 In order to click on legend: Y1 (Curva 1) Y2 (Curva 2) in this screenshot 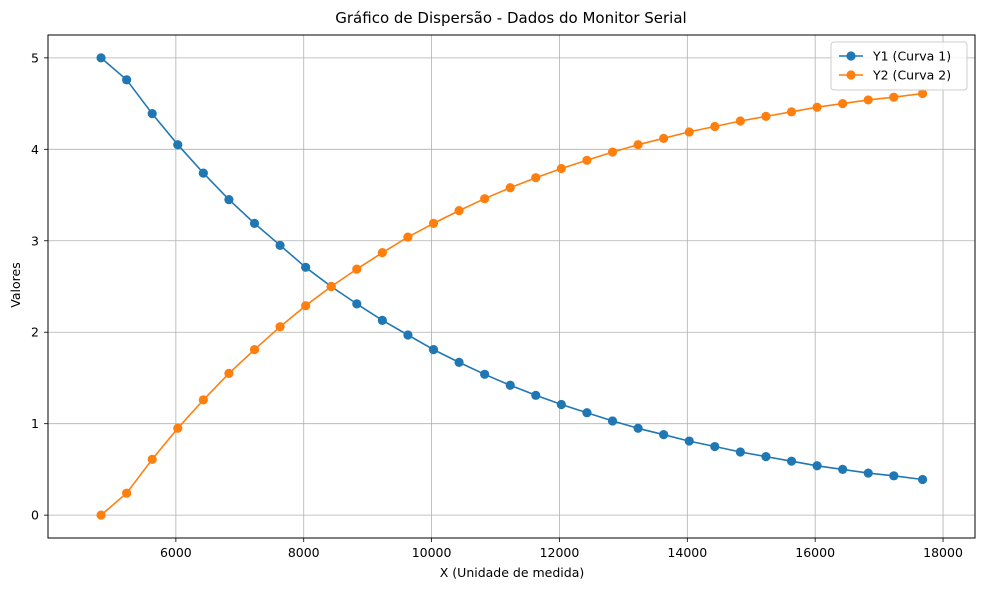, I will do `click(899, 66)`.